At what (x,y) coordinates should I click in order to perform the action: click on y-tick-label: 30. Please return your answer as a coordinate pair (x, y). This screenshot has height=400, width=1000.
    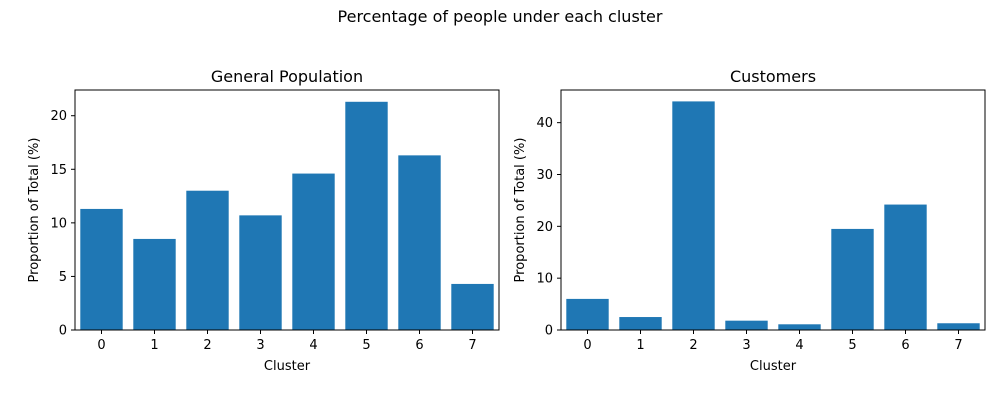
    Looking at the image, I should click on (544, 175).